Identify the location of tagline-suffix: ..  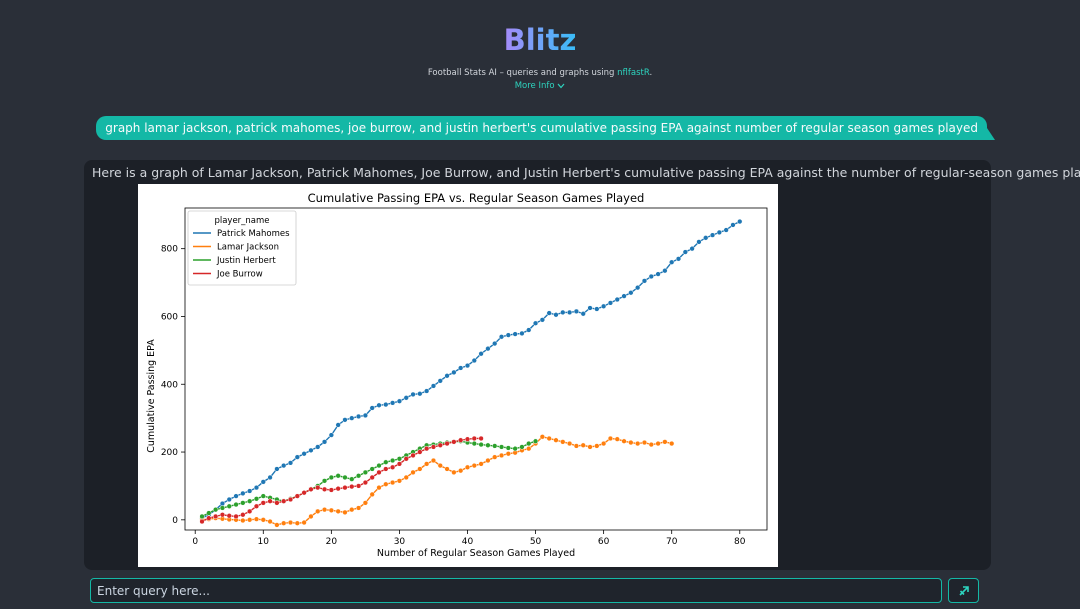
(651, 73).